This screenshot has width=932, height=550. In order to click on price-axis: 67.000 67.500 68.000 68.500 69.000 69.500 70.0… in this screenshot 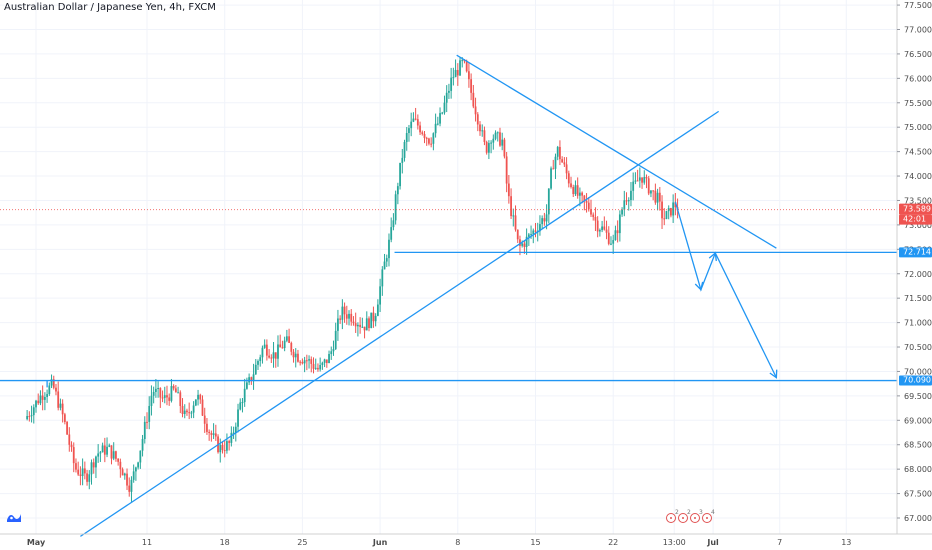, I will do `click(914, 262)`.